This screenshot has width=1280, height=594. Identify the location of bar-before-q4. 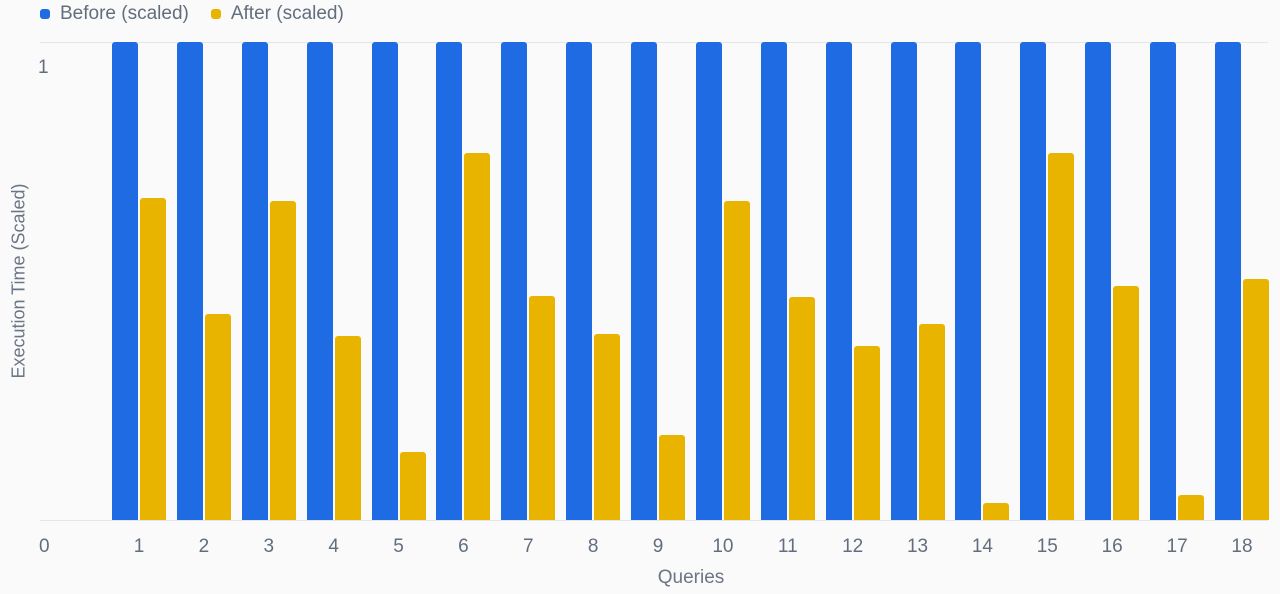
(319, 281).